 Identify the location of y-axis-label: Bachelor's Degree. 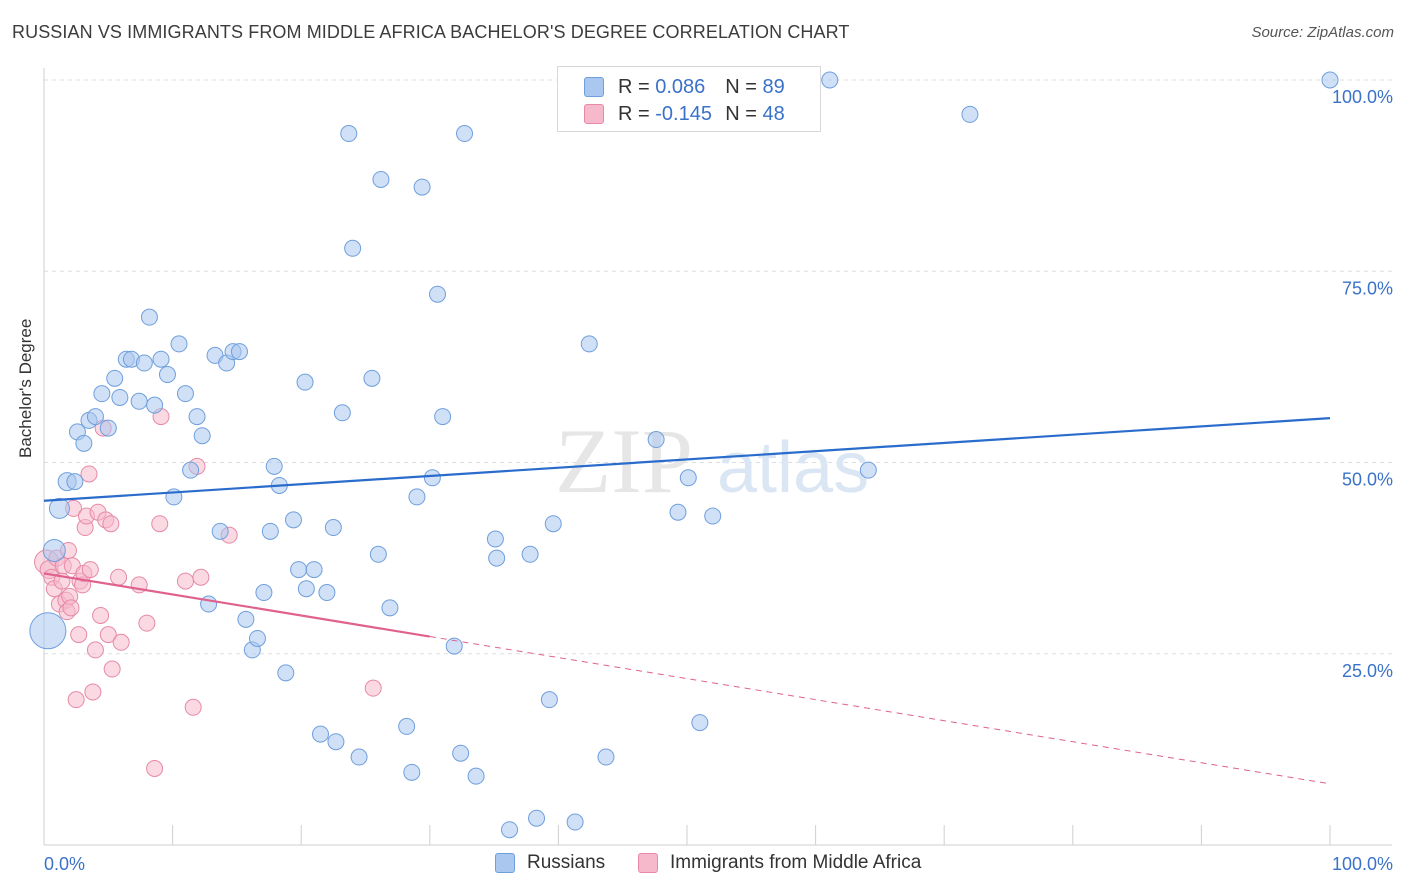
(25, 388).